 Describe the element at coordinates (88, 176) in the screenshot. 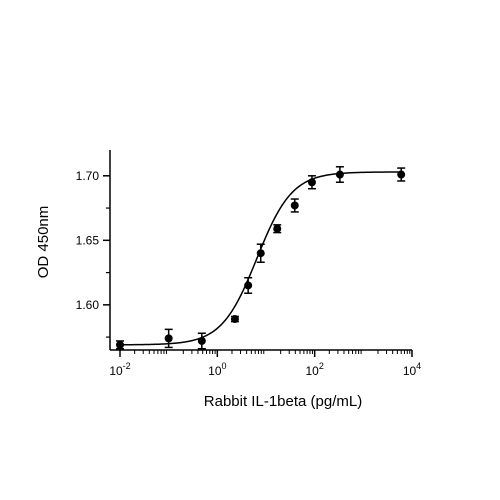

I see `y-tick-label: 1.70` at that location.